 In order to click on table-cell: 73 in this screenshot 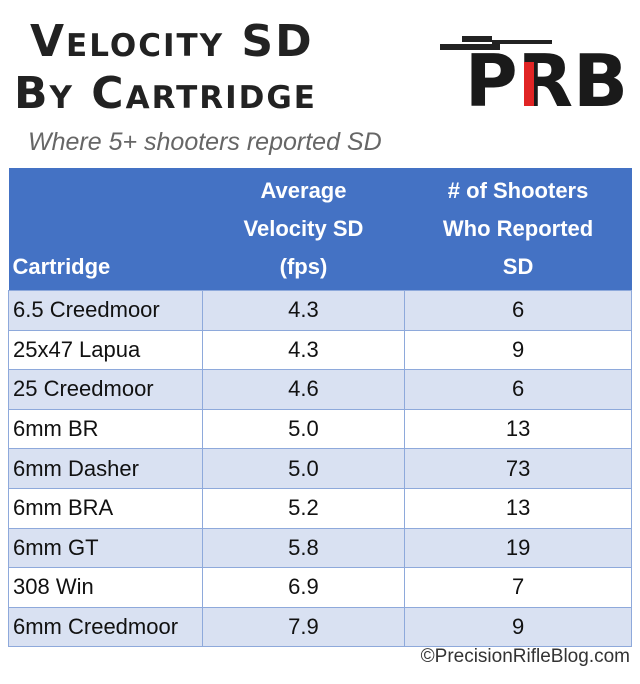, I will do `click(518, 468)`.